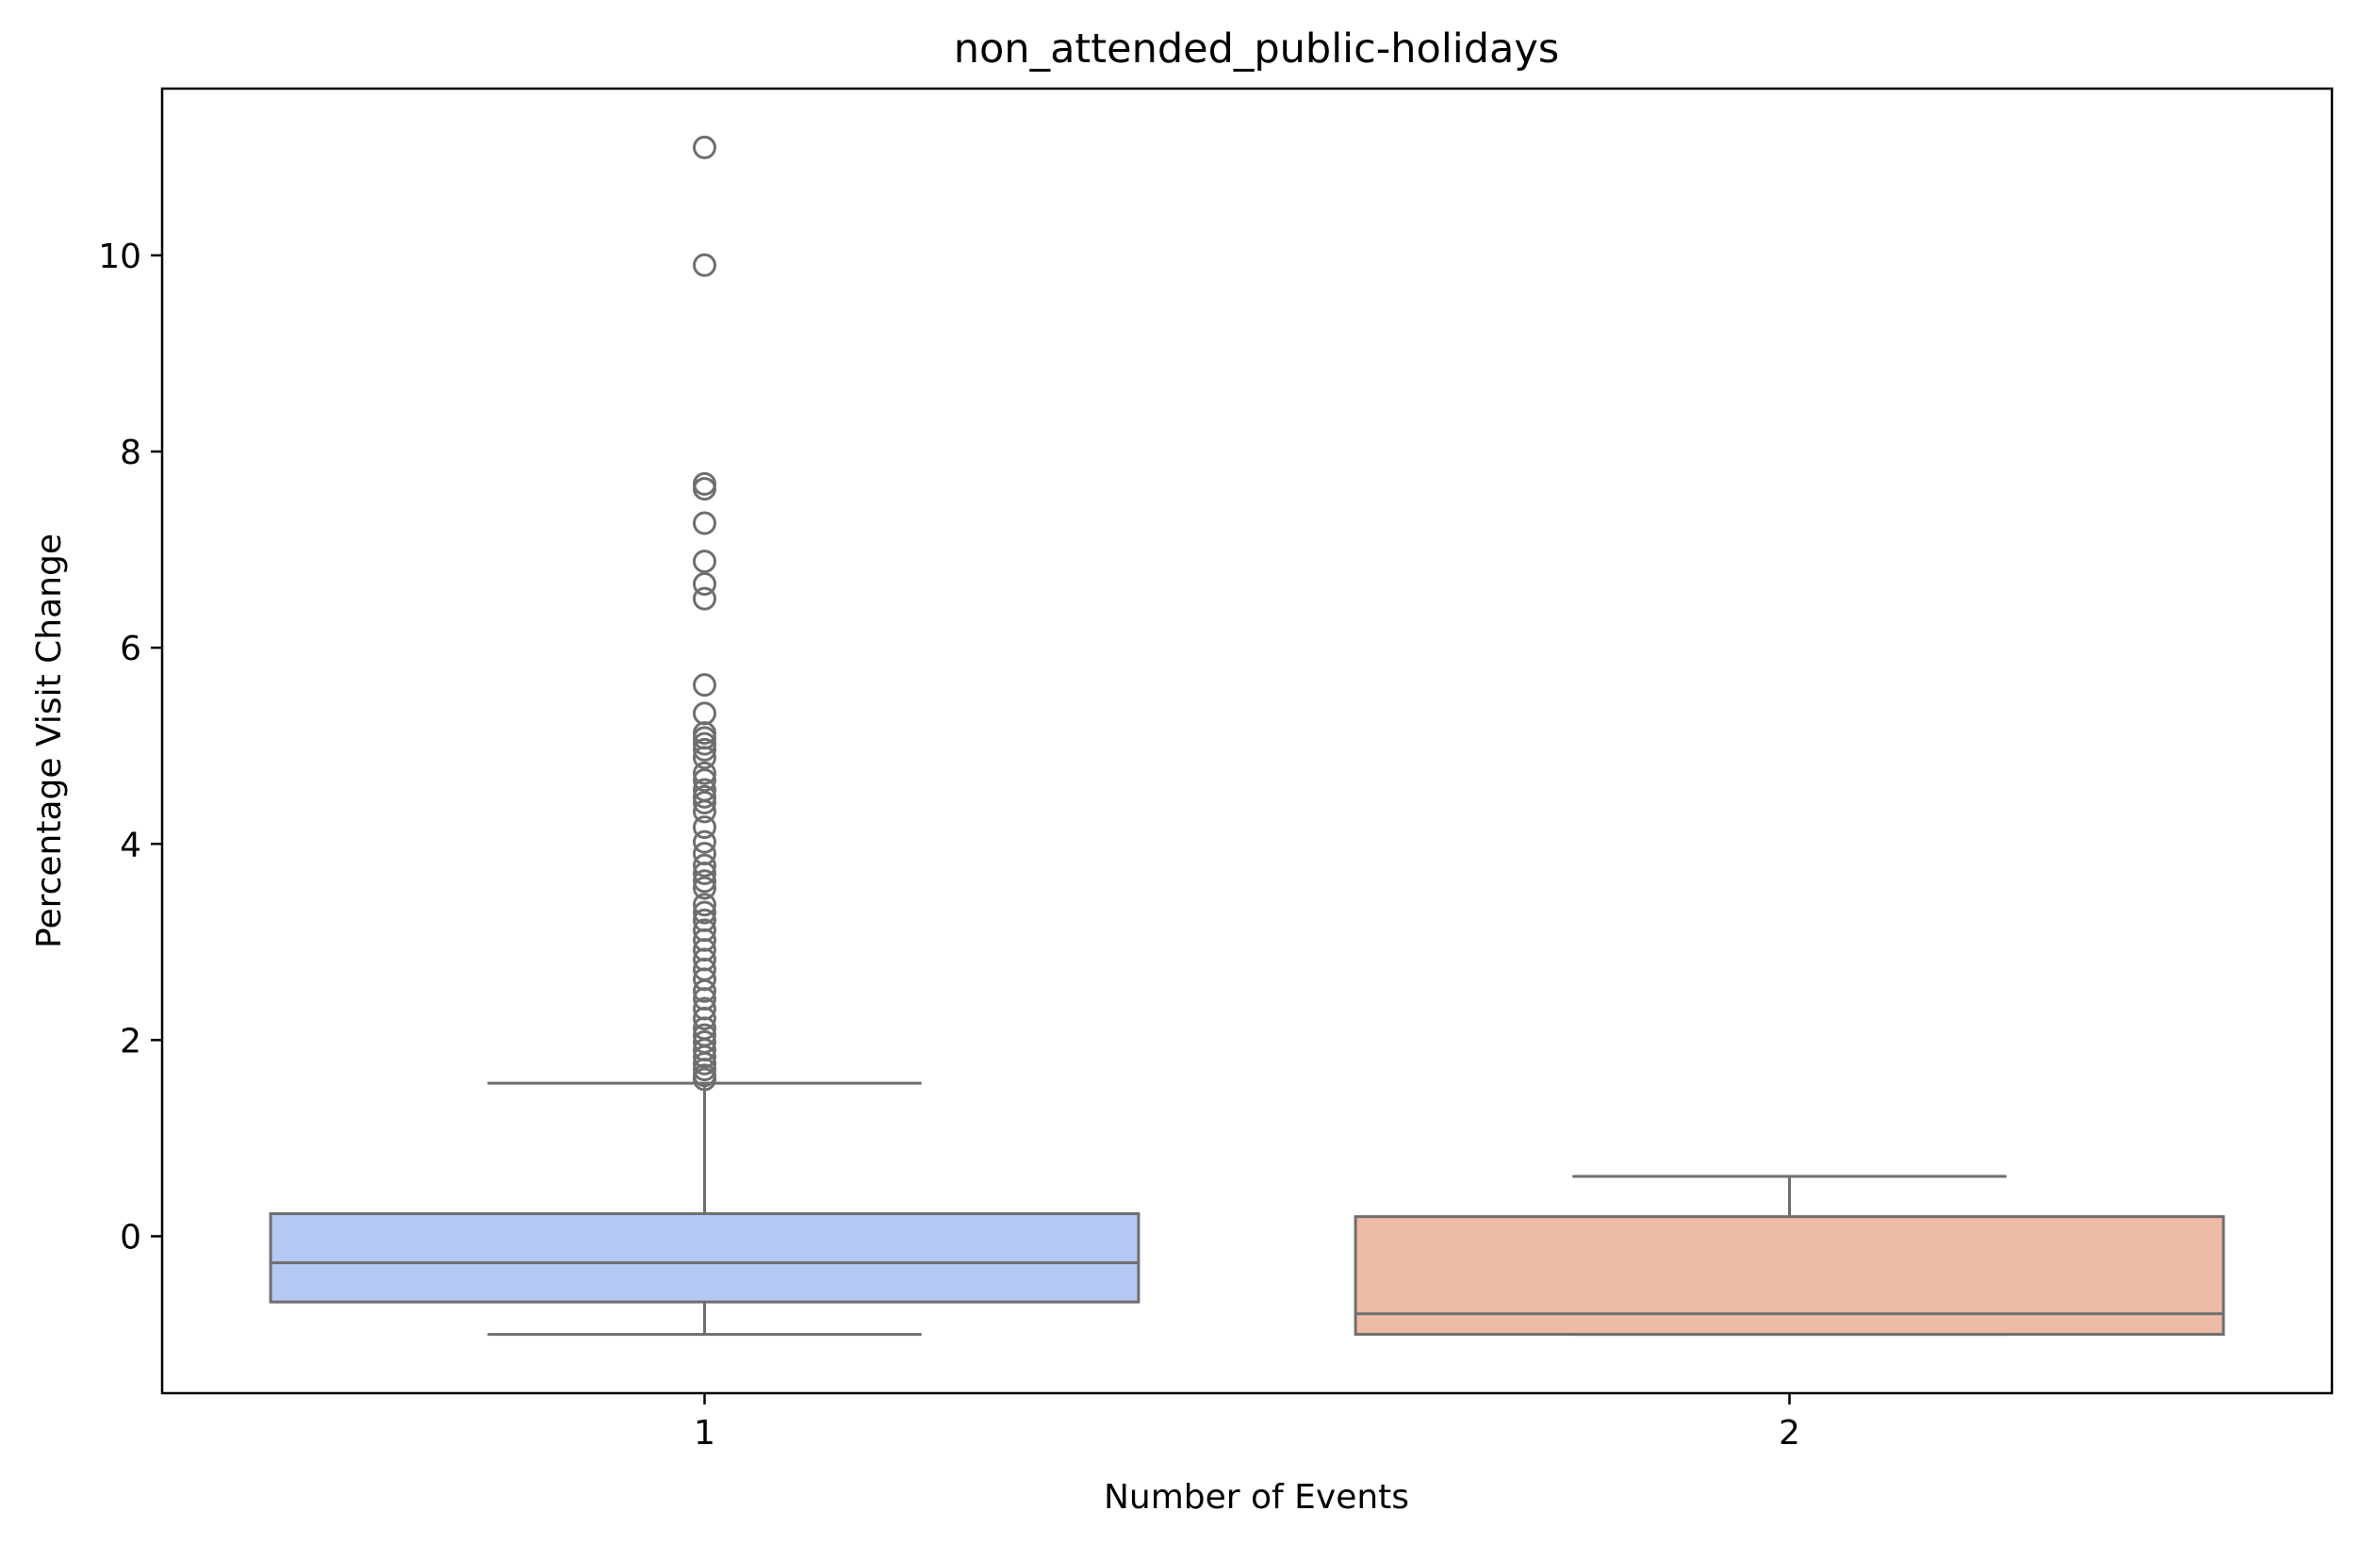  I want to click on y-tick-label: 4, so click(130, 845).